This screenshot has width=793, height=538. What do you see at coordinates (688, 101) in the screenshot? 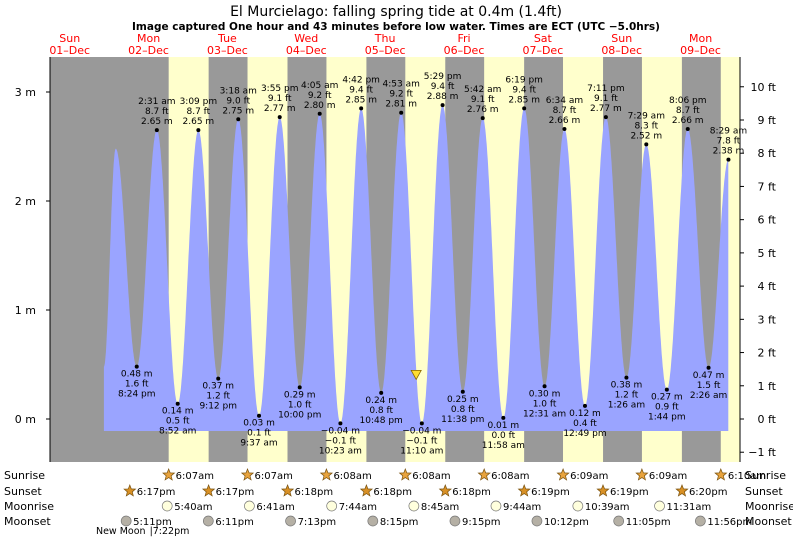
I see `tide-label: 8:06 pm` at bounding box center [688, 101].